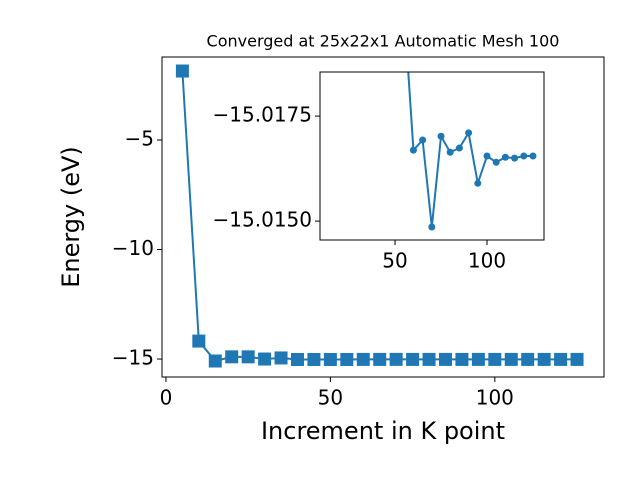  Describe the element at coordinates (469, 119) in the screenshot. I see `data` at that location.